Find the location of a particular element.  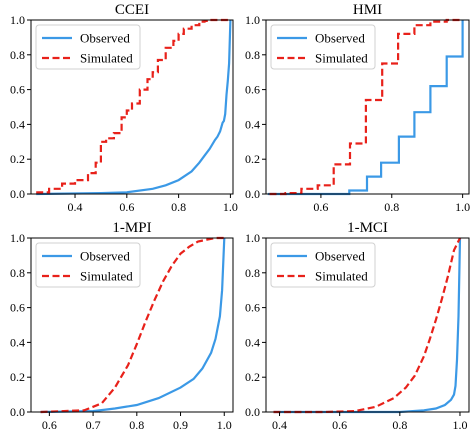

chart-title: 1-MCI is located at coordinates (367, 228).